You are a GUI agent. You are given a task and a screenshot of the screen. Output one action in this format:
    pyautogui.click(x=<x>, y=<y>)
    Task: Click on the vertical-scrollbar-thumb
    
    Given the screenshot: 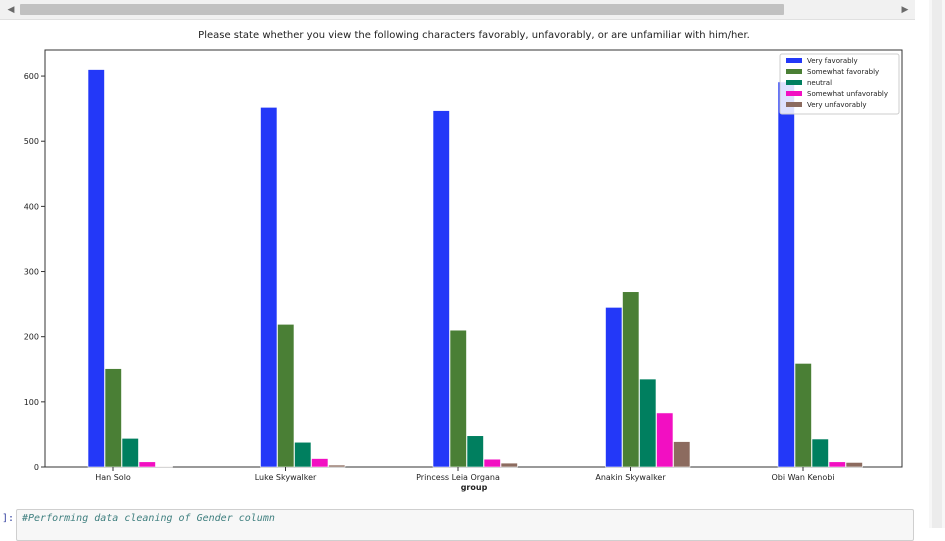 What is the action you would take?
    pyautogui.click(x=937, y=264)
    